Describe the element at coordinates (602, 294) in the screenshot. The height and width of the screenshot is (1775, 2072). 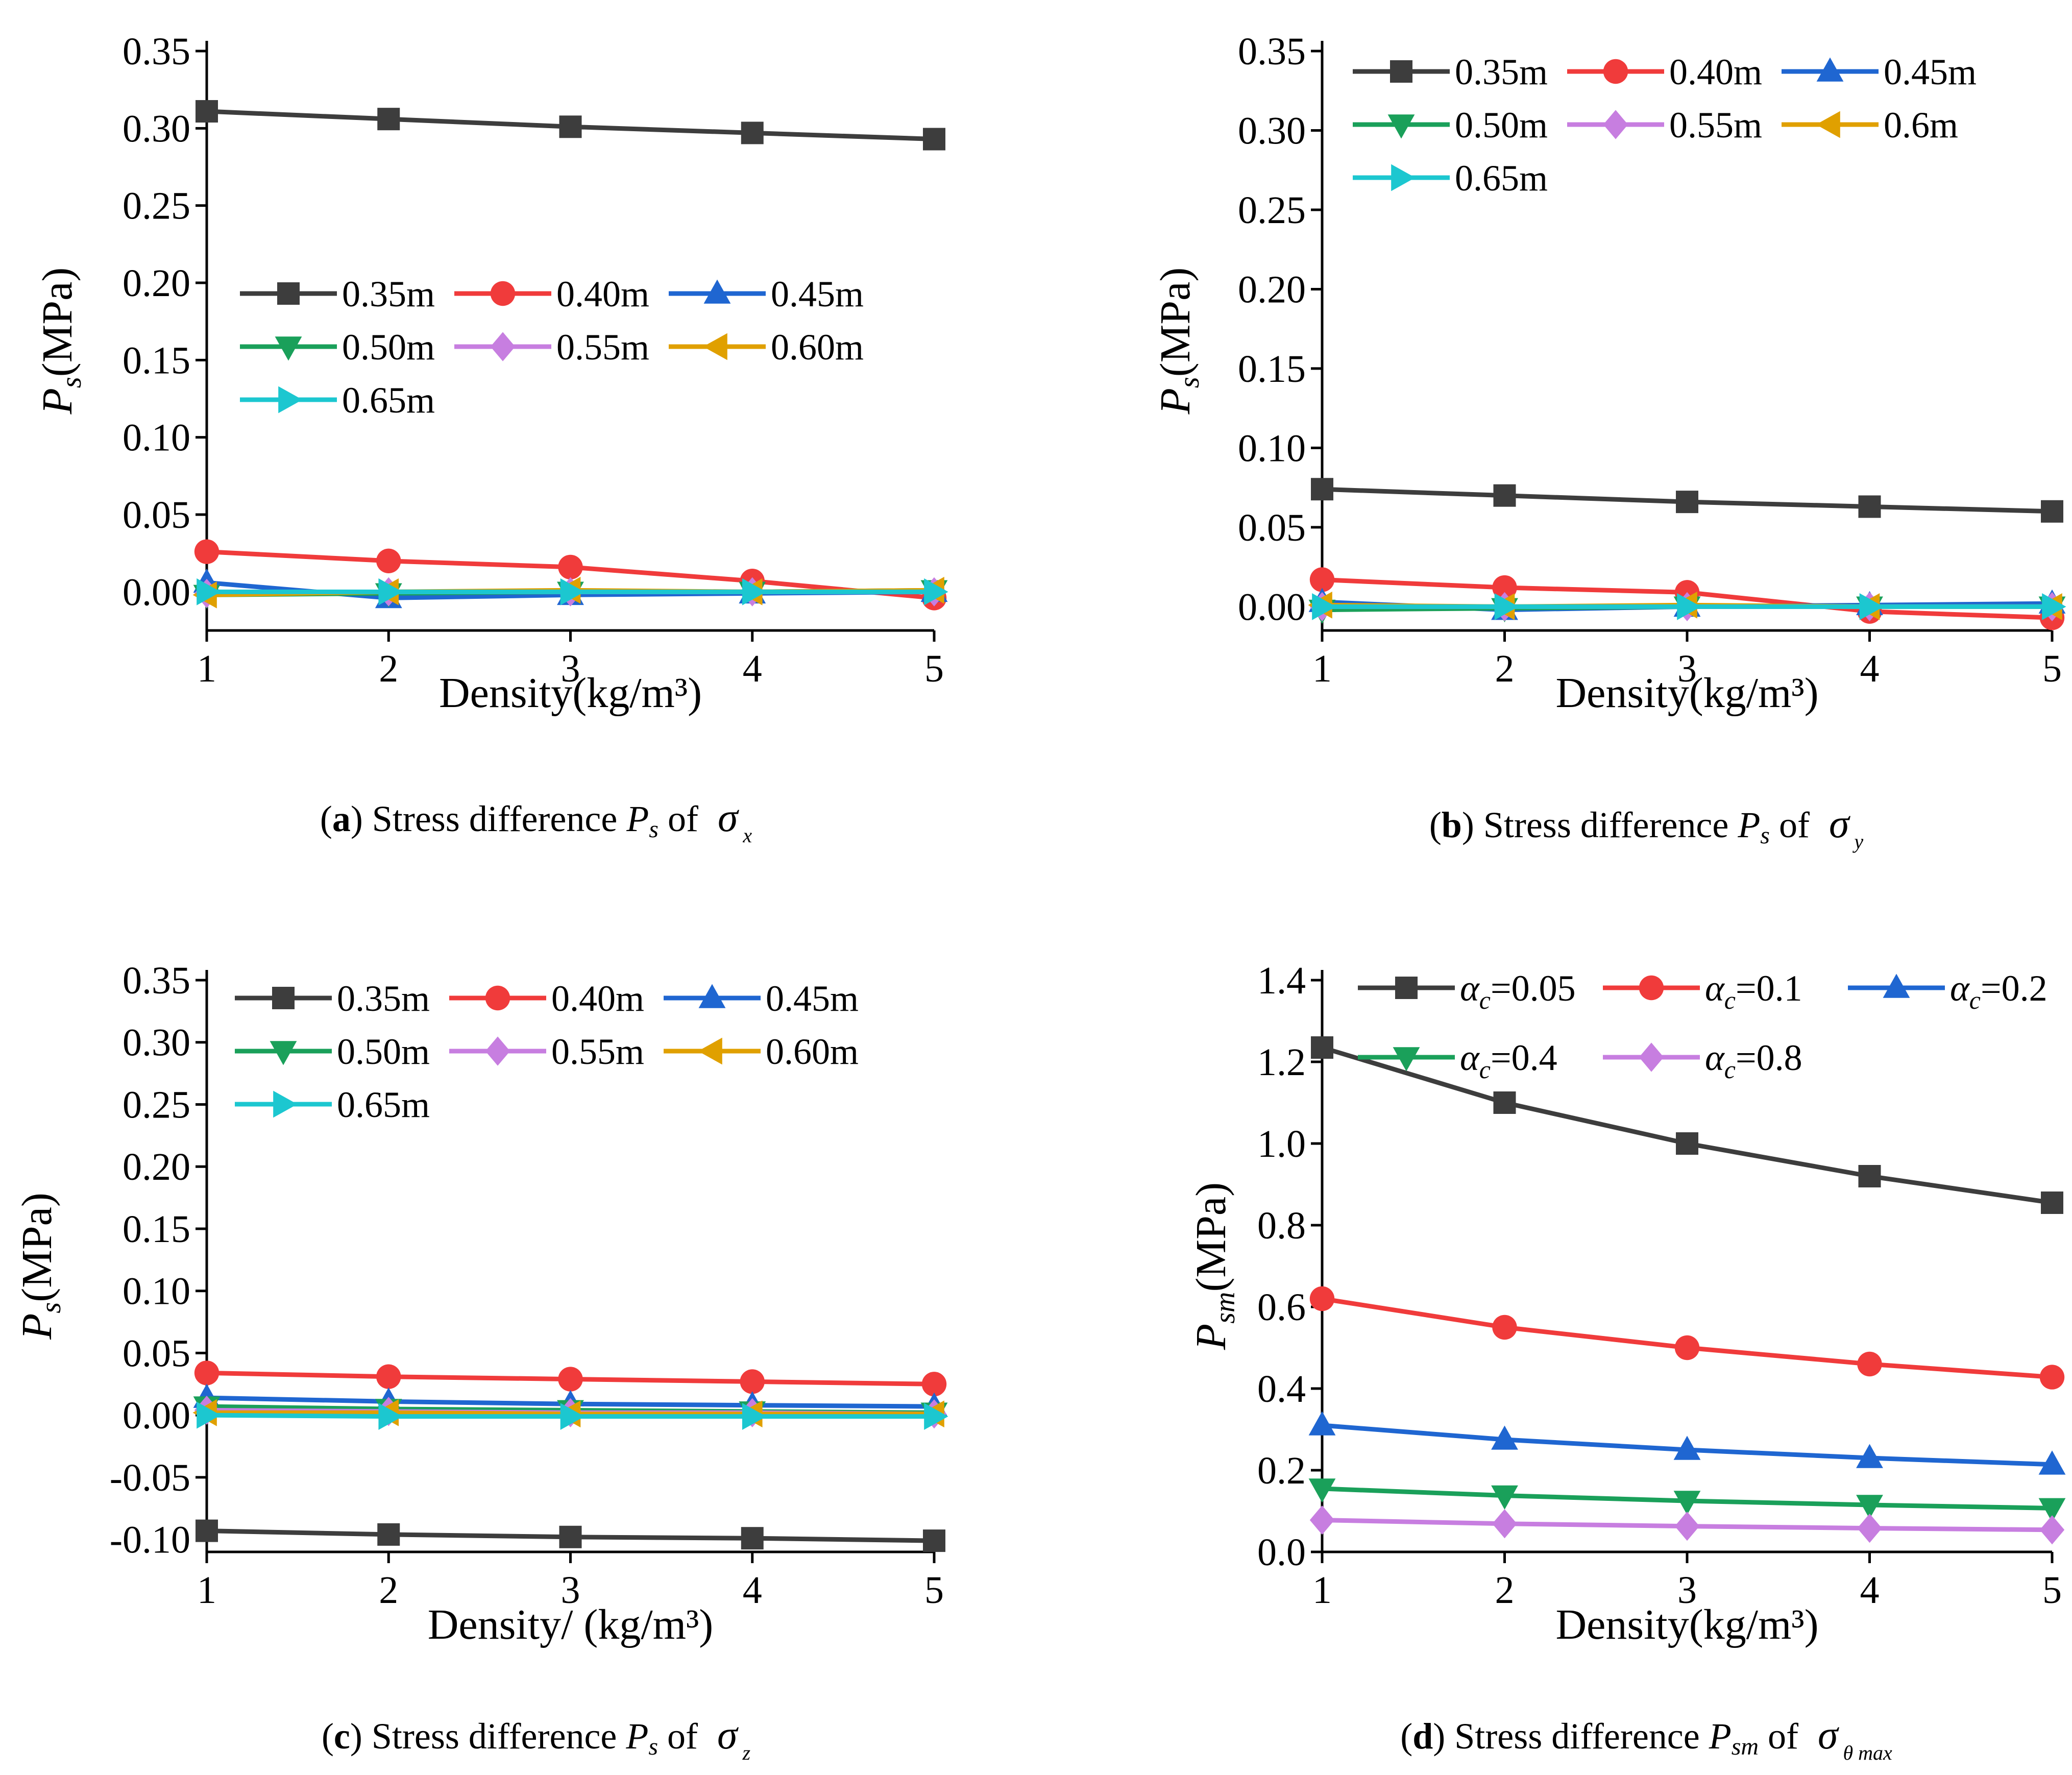
I see `legend-entry: 0.40m` at that location.